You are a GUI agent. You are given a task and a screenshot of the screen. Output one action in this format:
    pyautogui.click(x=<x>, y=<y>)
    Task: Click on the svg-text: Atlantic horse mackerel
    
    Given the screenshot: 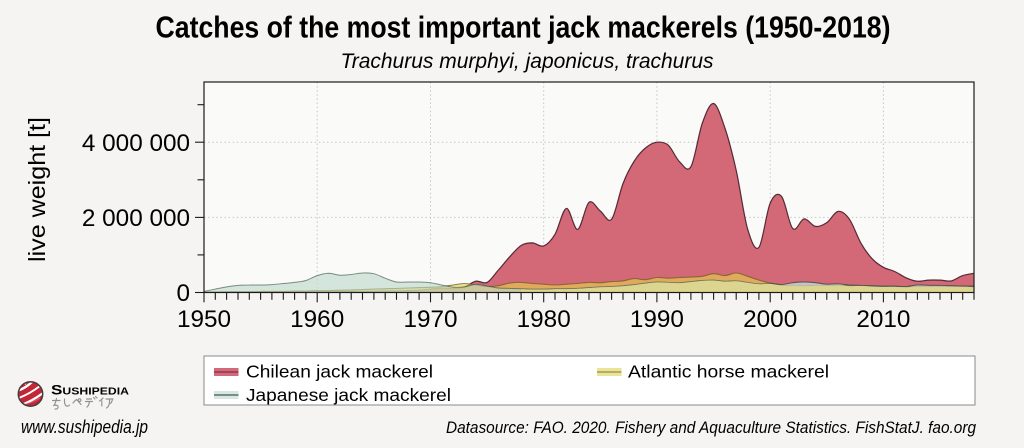 What is the action you would take?
    pyautogui.click(x=728, y=372)
    